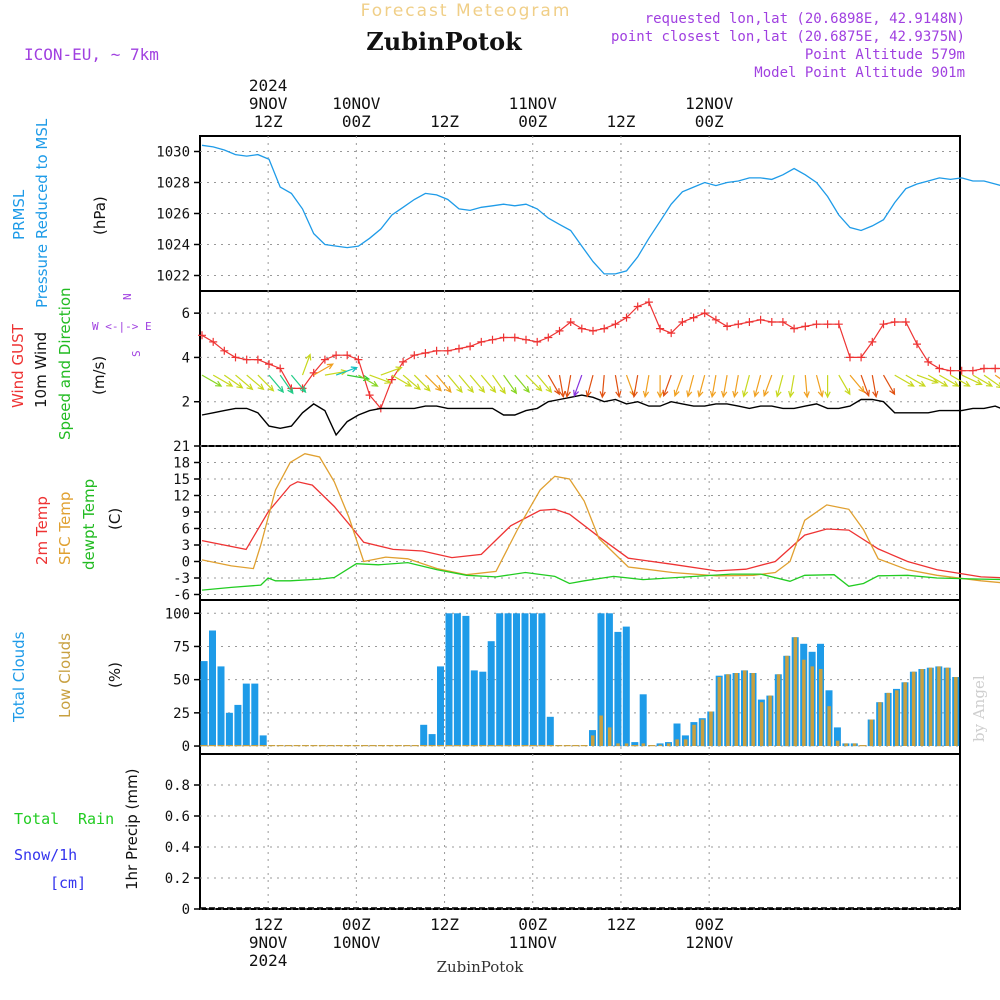 This screenshot has height=1000, width=1000. What do you see at coordinates (580, 368) in the screenshot?
I see `panel-frame` at bounding box center [580, 368].